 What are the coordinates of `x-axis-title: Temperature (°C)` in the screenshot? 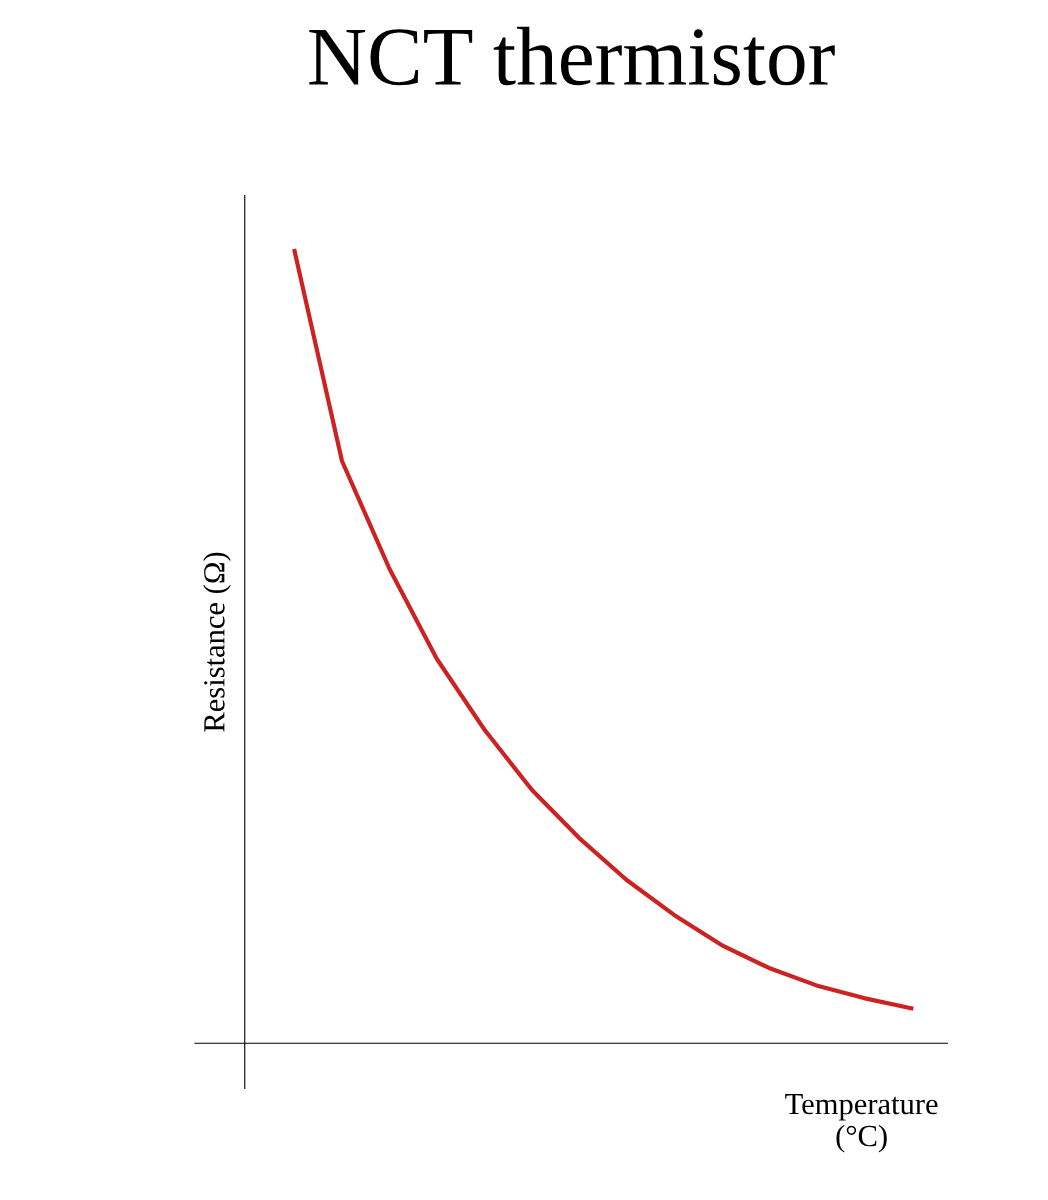 It's located at (861, 1123).